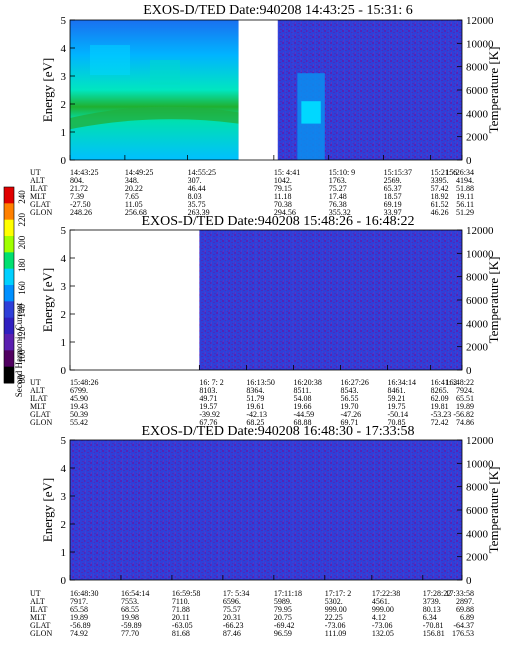 The image size is (505, 649). What do you see at coordinates (132, 180) in the screenshot?
I see `table-cell: 348.` at bounding box center [132, 180].